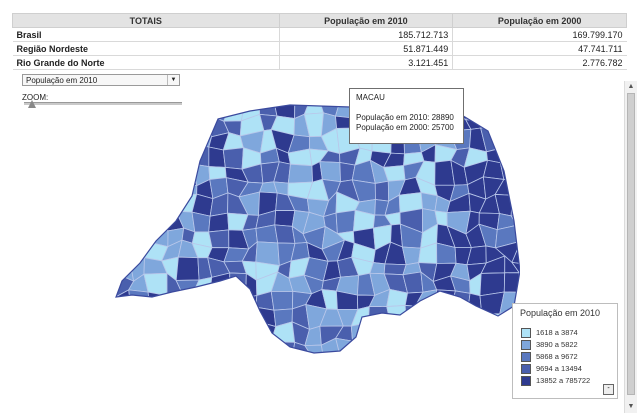 The height and width of the screenshot is (413, 640). What do you see at coordinates (630, 247) in the screenshot?
I see `vertical-scrollbar: ▲ ▼` at bounding box center [630, 247].